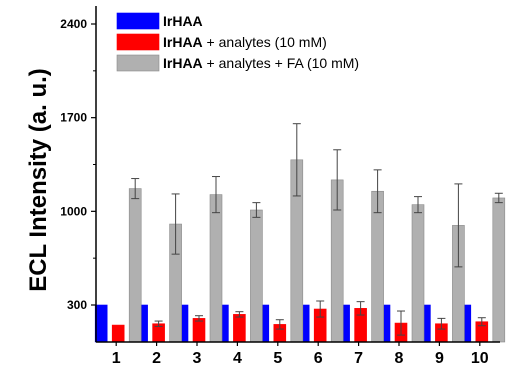 Image resolution: width=507 pixels, height=370 pixels. What do you see at coordinates (439, 358) in the screenshot?
I see `x-tick-label-9: 9` at bounding box center [439, 358].